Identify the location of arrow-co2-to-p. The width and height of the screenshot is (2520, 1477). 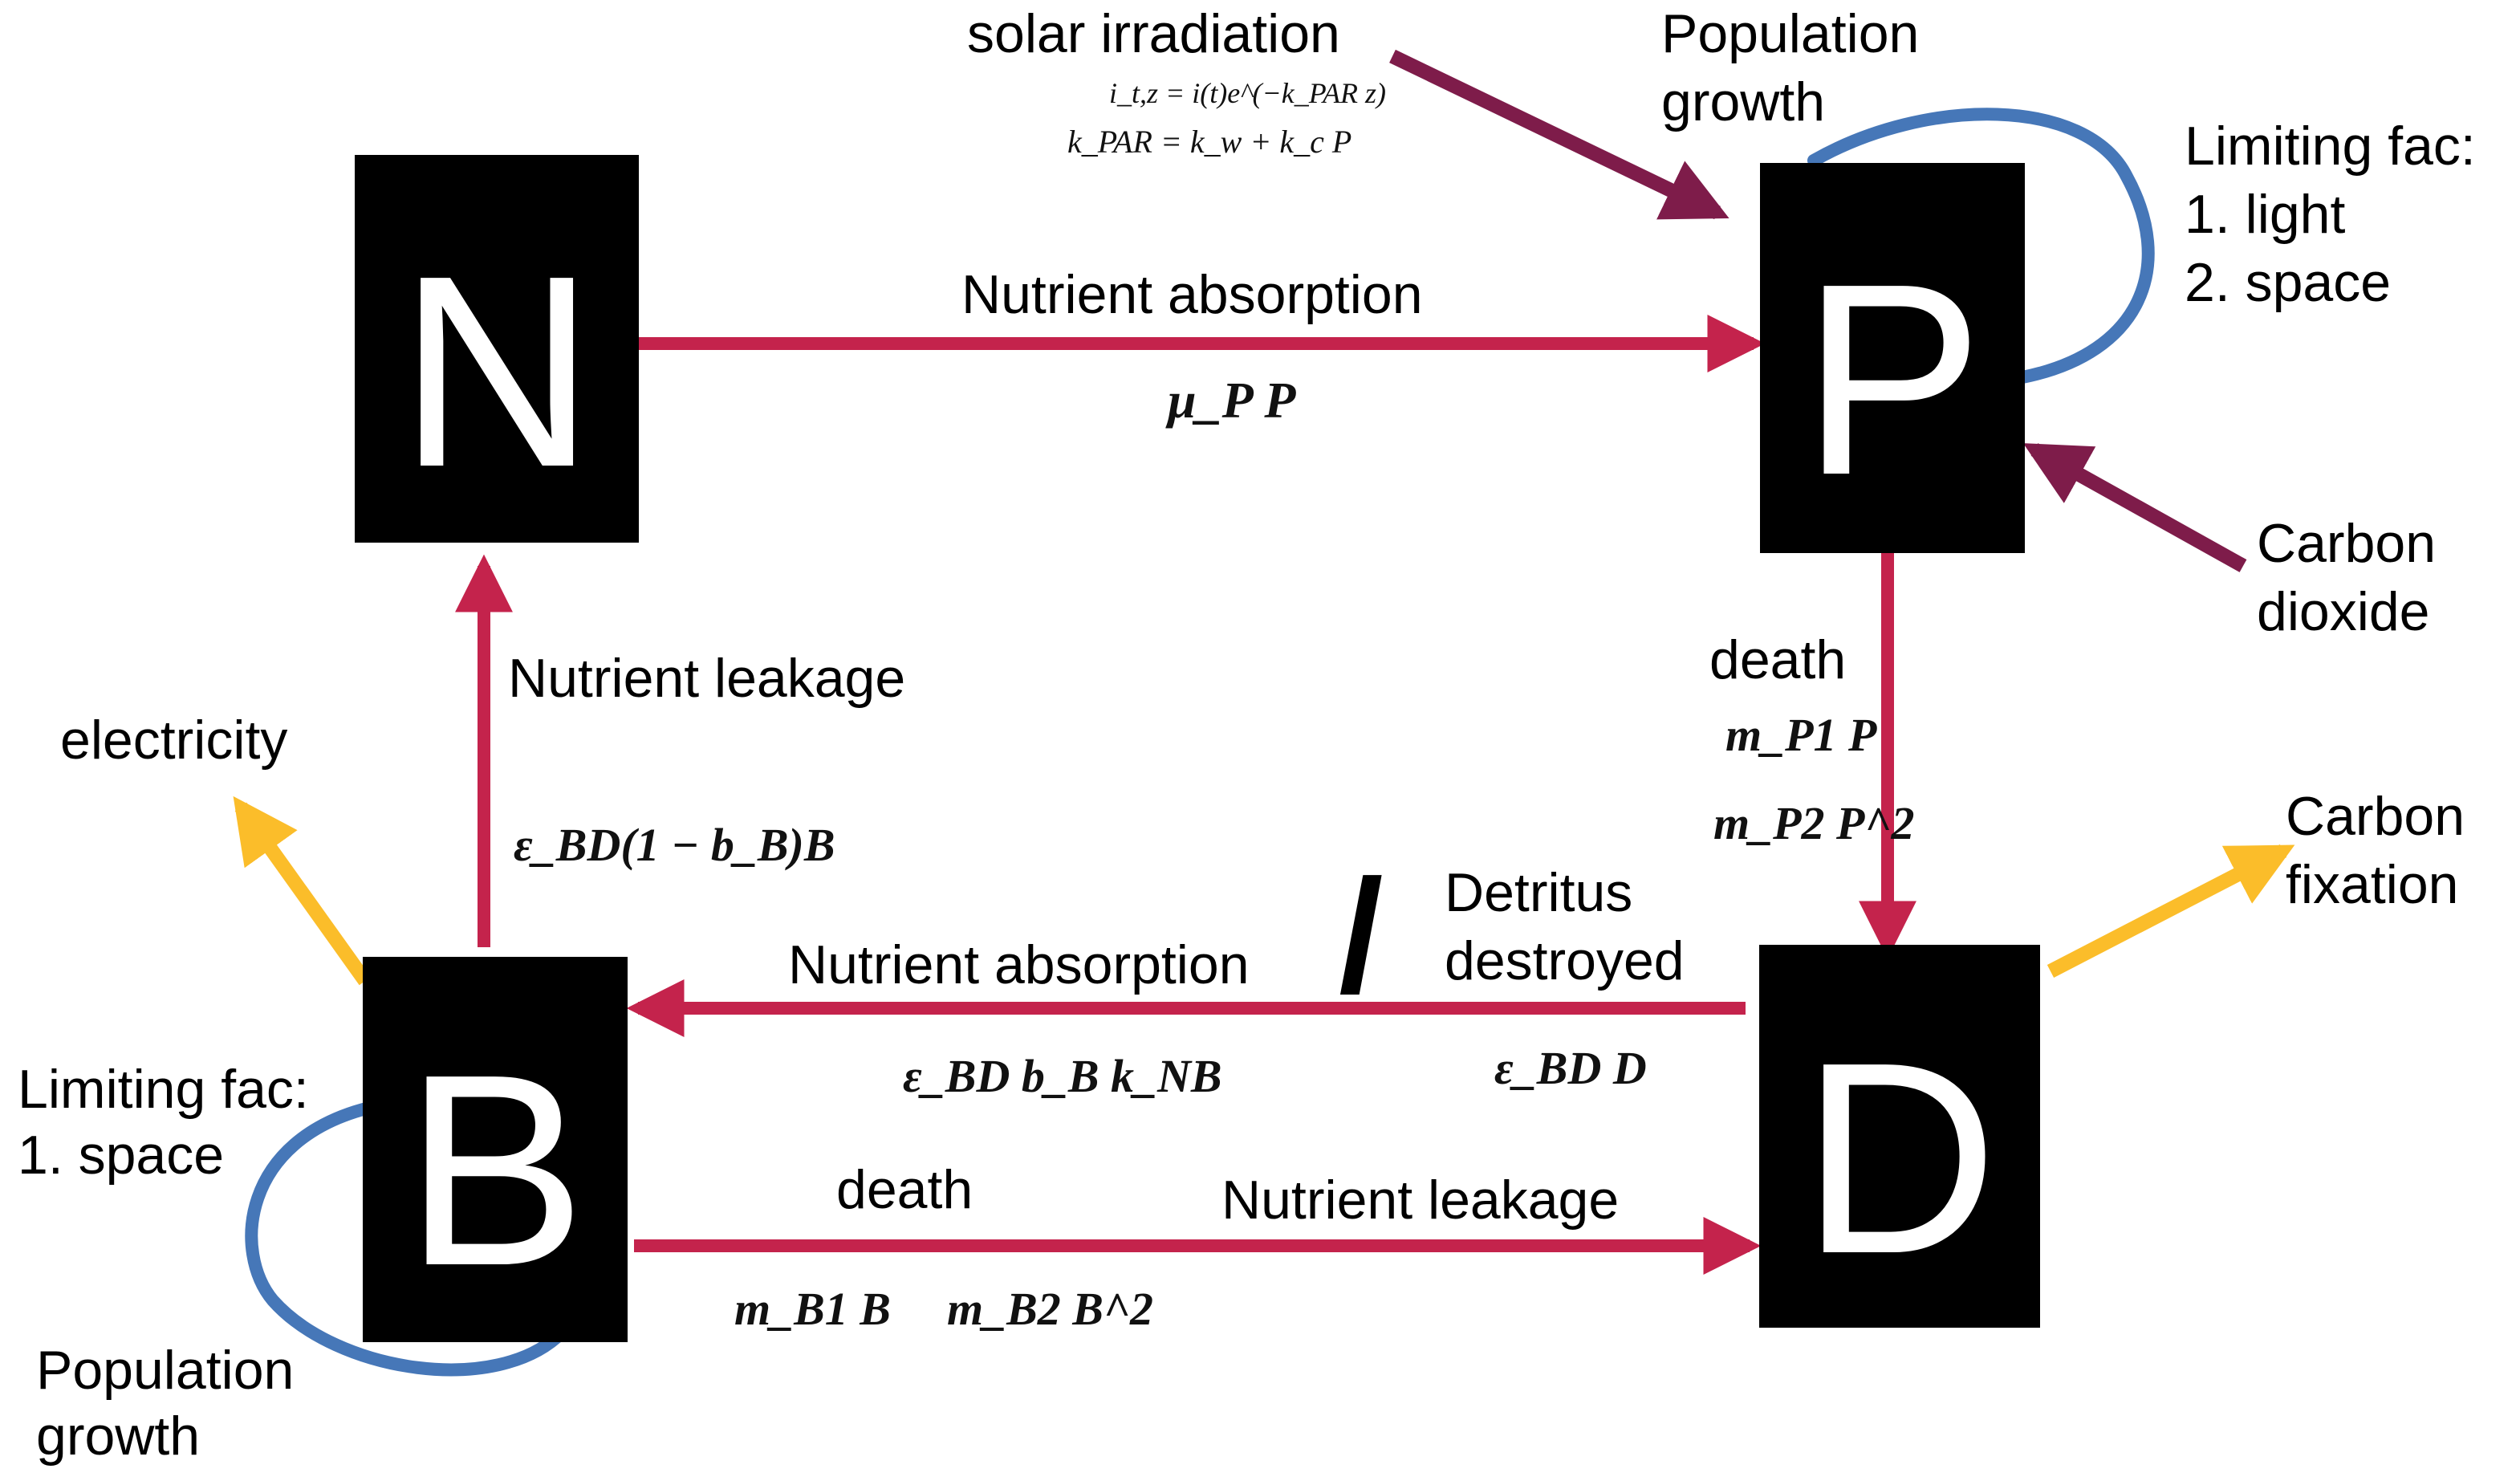
(2134, 508).